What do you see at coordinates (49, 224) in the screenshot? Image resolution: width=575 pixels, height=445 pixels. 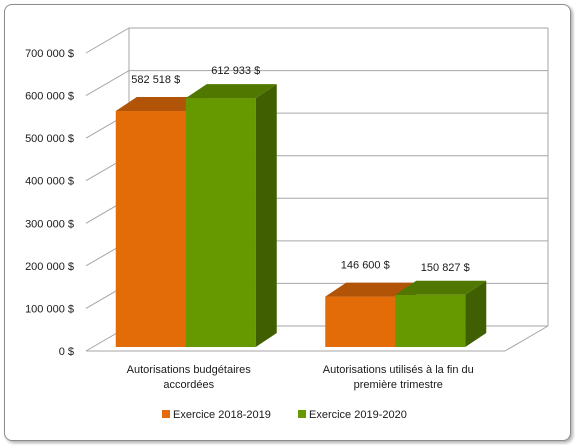 I see `y-tick-label: 300 000 $` at bounding box center [49, 224].